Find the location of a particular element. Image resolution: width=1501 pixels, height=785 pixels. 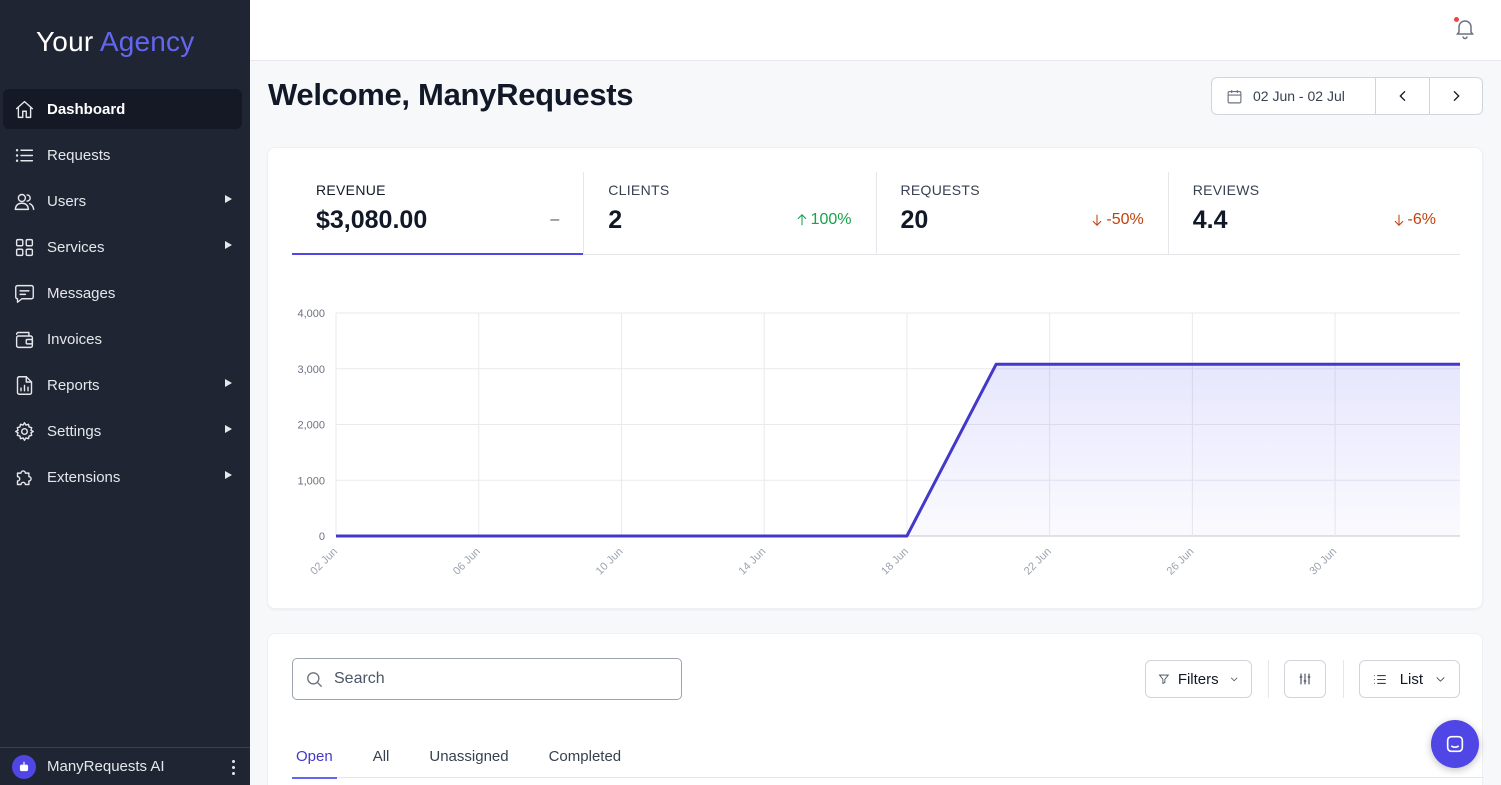

date-range-picker: 02 Jun - 02 Jul is located at coordinates (1347, 96).